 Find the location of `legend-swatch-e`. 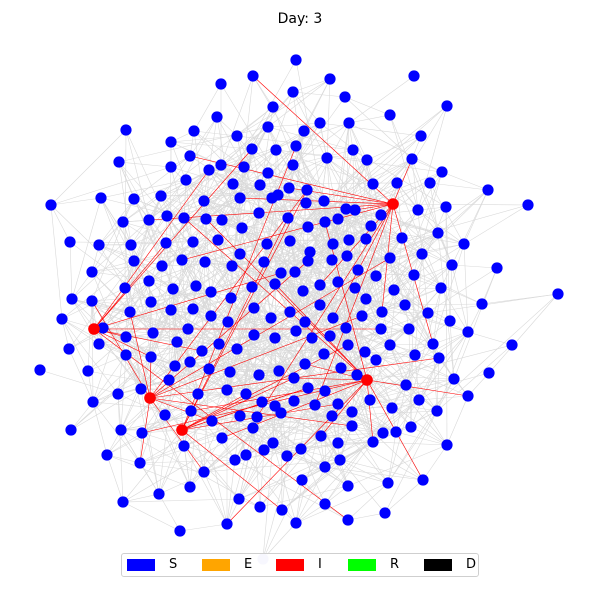

legend-swatch-e is located at coordinates (216, 565).